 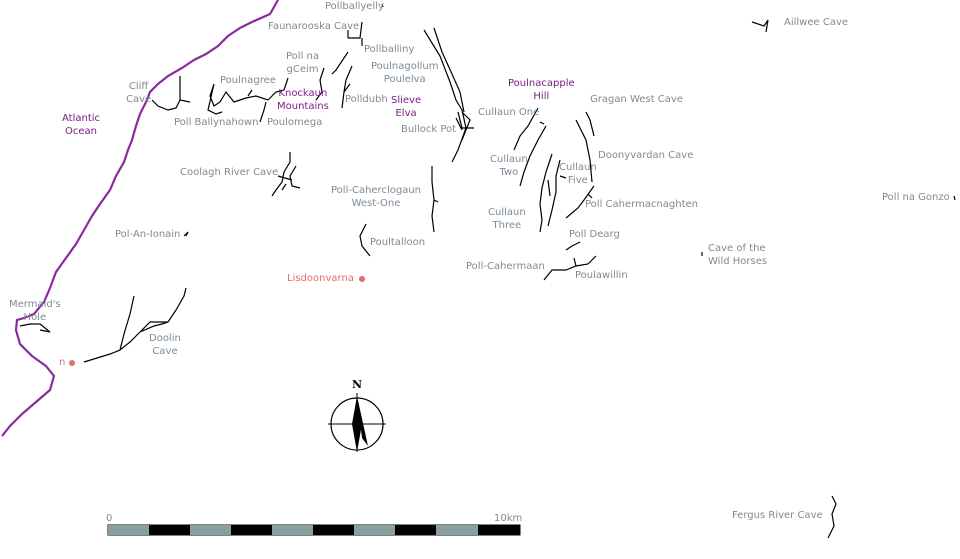 What do you see at coordinates (641, 204) in the screenshot?
I see `label-poll-cahermacnaghten: Poll Cahermacnaghten` at bounding box center [641, 204].